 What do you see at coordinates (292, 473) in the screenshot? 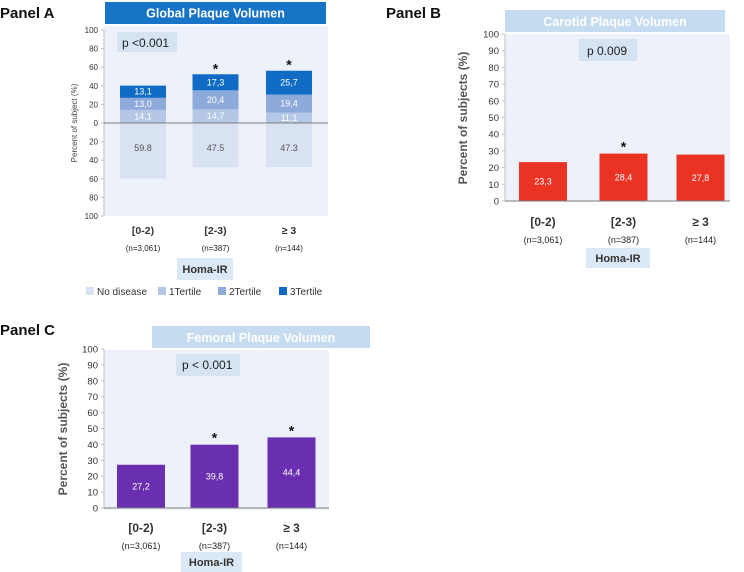
I see `panel-c-data-label: 44,4` at bounding box center [292, 473].